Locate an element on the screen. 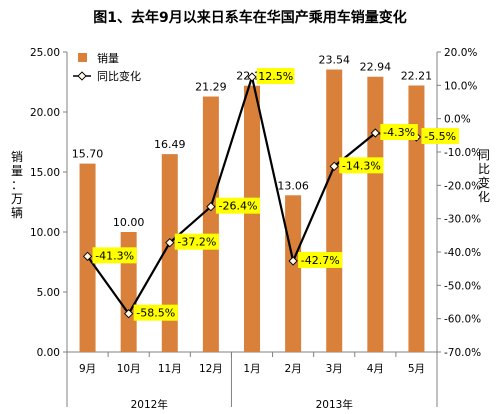  line-value-label: -5.5% is located at coordinates (440, 136).